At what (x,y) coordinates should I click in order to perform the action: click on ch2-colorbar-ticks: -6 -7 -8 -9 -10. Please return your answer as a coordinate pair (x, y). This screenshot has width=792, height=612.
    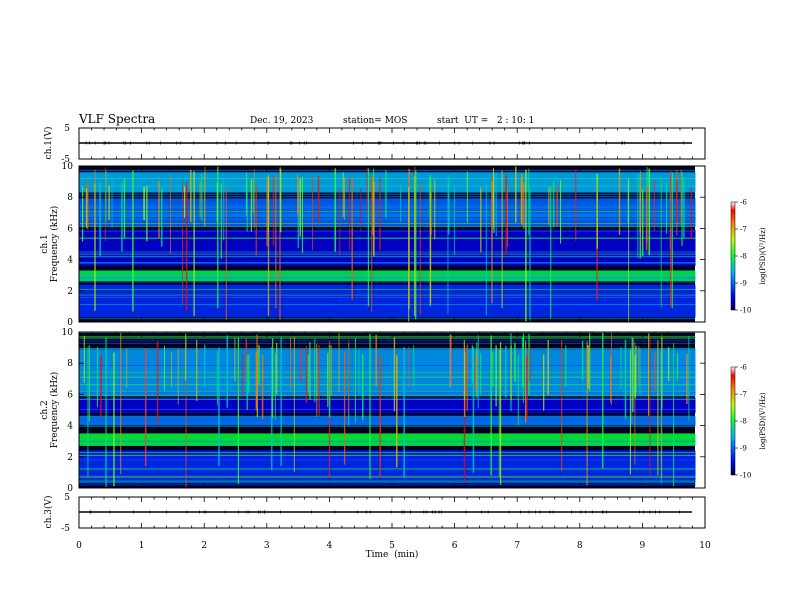
    Looking at the image, I should click on (743, 422).